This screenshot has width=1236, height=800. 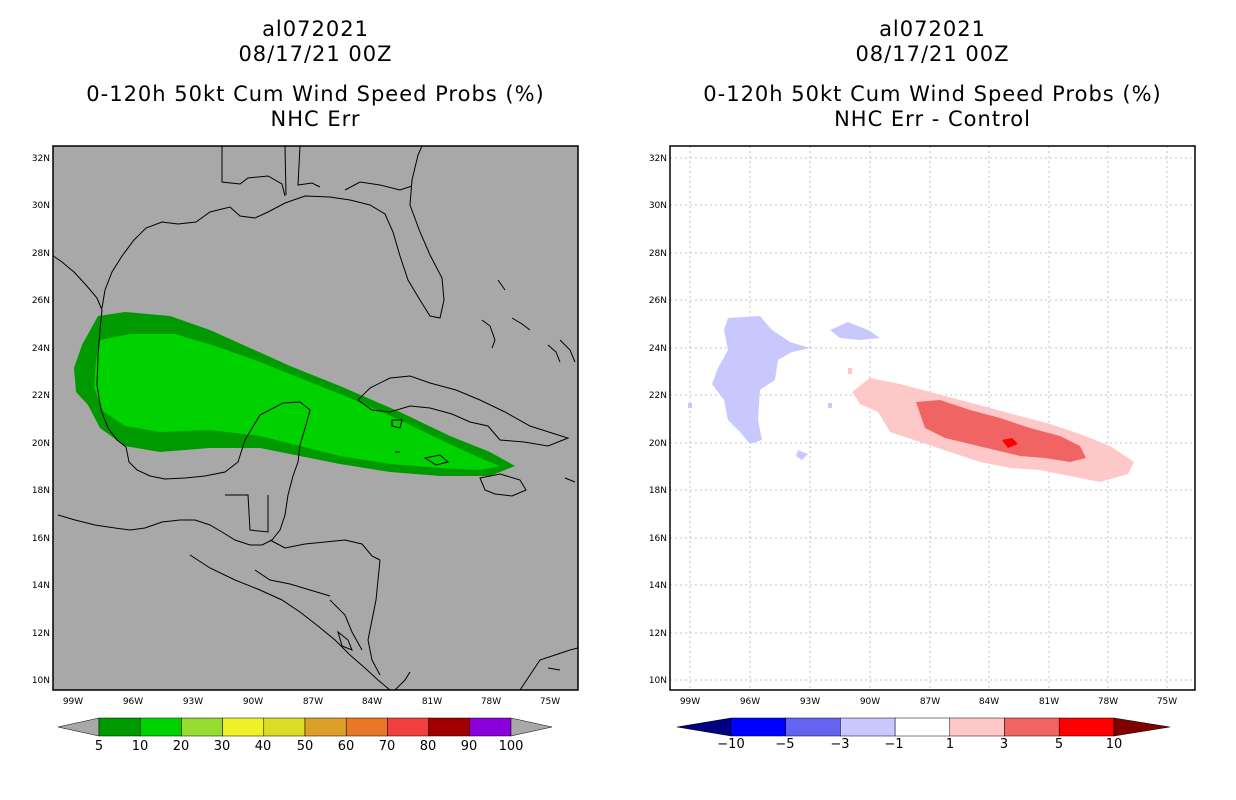 I want to click on lon-label: 81W, so click(x=432, y=702).